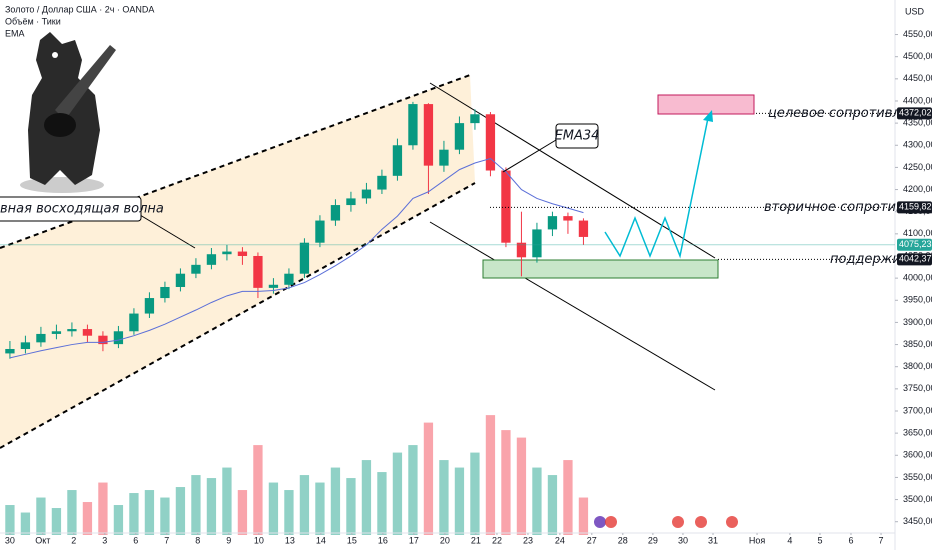  I want to click on projection-arrow, so click(708, 116).